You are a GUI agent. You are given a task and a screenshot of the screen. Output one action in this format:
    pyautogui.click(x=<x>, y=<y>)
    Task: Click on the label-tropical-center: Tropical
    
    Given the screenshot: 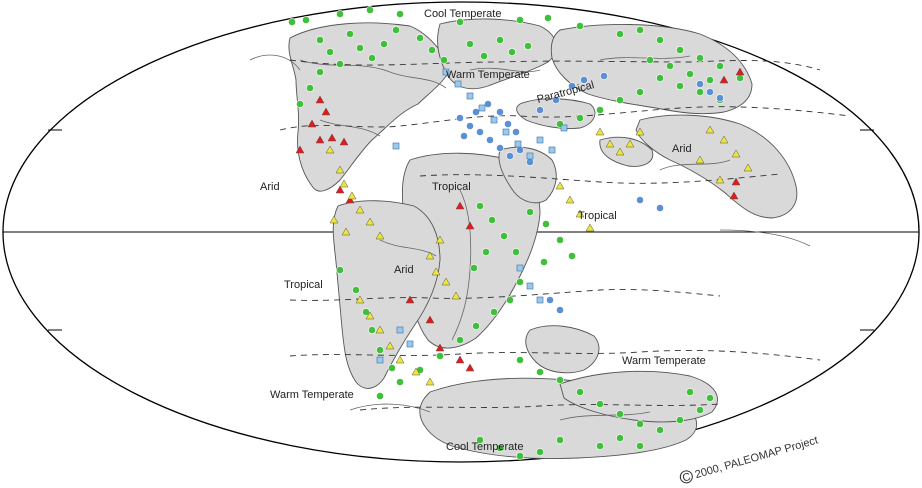 What is the action you would take?
    pyautogui.click(x=451, y=187)
    